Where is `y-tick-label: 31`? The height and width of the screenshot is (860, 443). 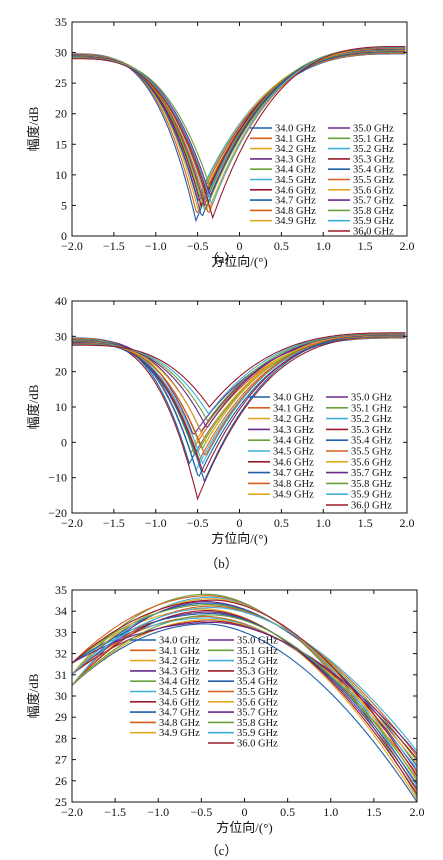
y-tick-label: 31 is located at coordinates (61, 675).